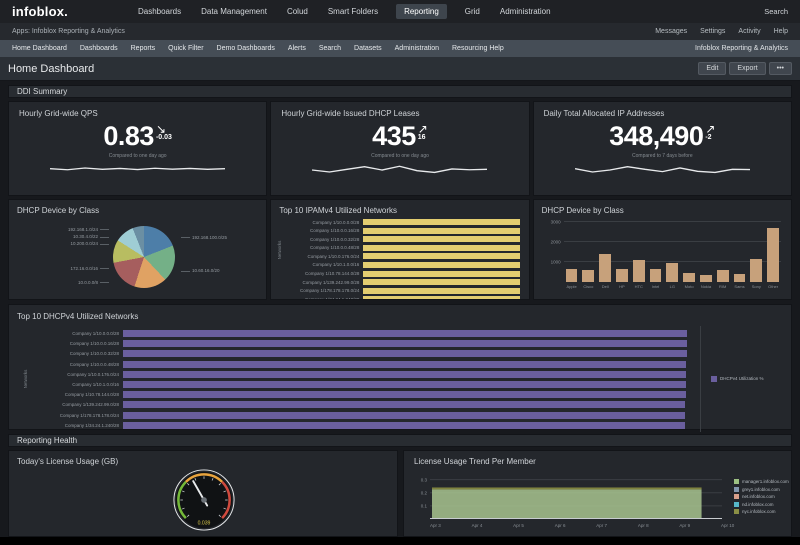 The height and width of the screenshot is (545, 800). Describe the element at coordinates (742, 379) in the screenshot. I see `legend-label: DHCPv4 Utilization %` at that location.